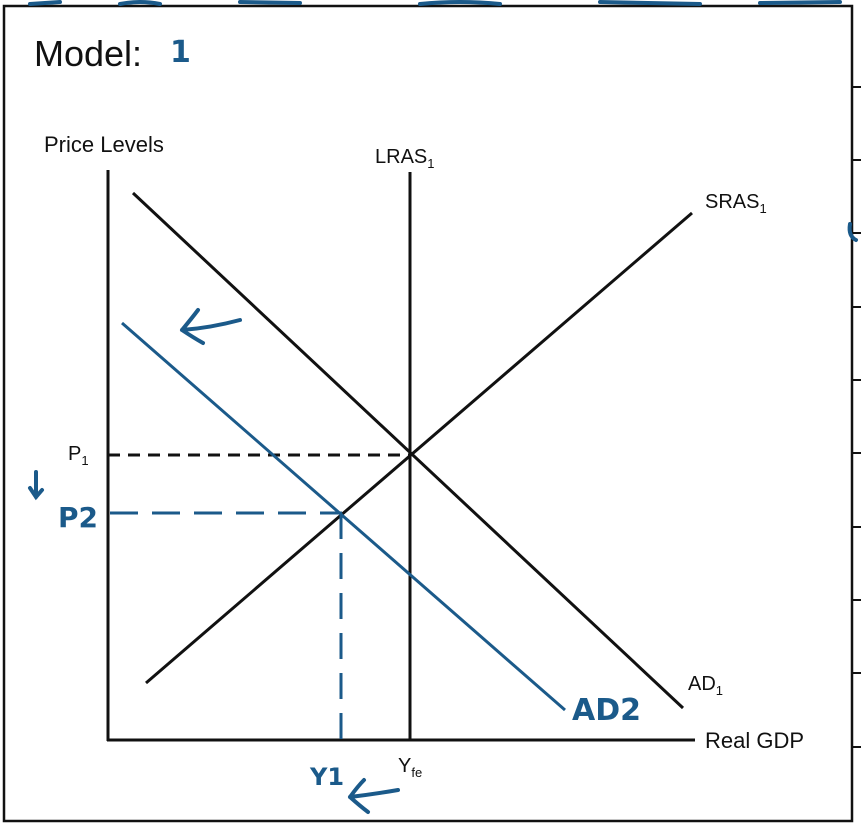  What do you see at coordinates (326, 777) in the screenshot?
I see `y1-label: Y1` at bounding box center [326, 777].